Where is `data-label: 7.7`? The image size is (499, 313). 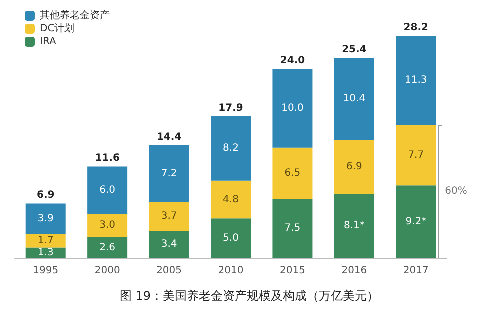 data-label: 7.7 is located at coordinates (416, 155).